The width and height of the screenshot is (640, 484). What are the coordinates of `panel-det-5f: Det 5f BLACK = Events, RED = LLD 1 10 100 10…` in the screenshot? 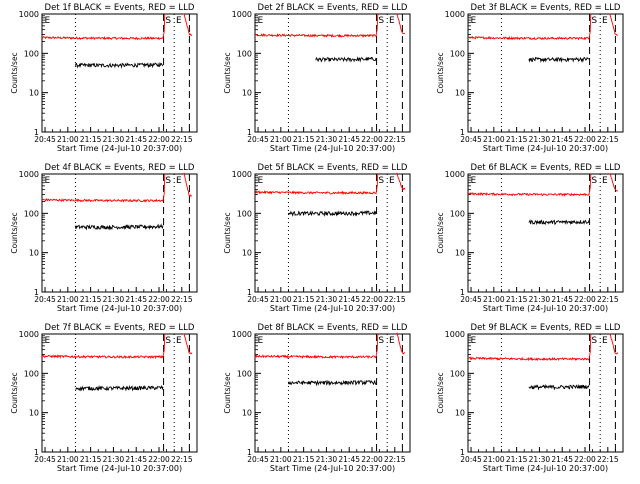 It's located at (317, 238).